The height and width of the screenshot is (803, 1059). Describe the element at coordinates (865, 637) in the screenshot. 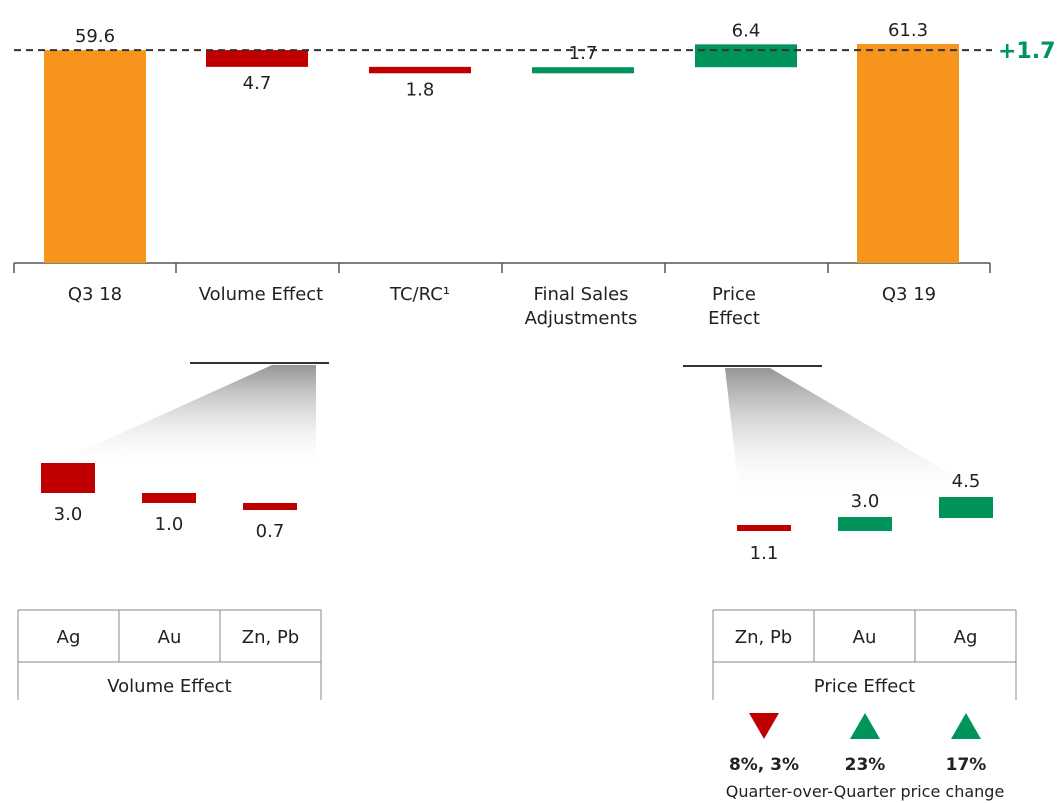

I see `price-effect-table-cell-au: Au` at that location.